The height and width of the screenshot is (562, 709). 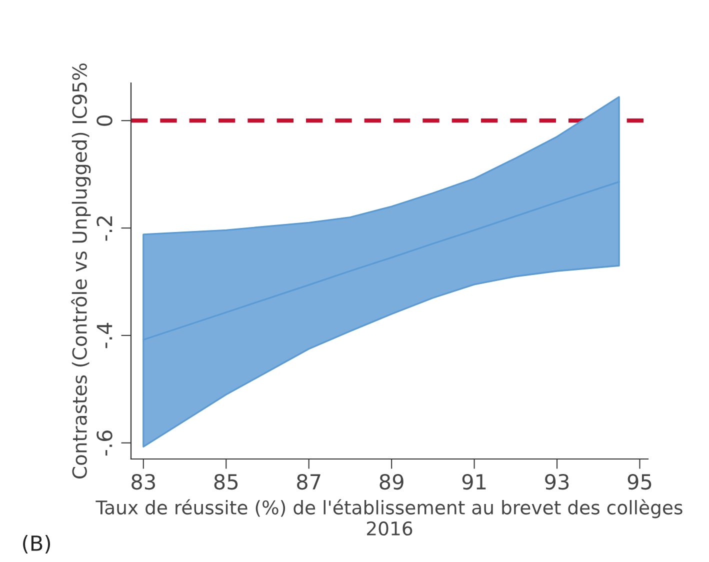 What do you see at coordinates (389, 517) in the screenshot?
I see `x-axis-title: Taux de réussite (%) de l'établissement au brevet des collèges 2016` at bounding box center [389, 517].